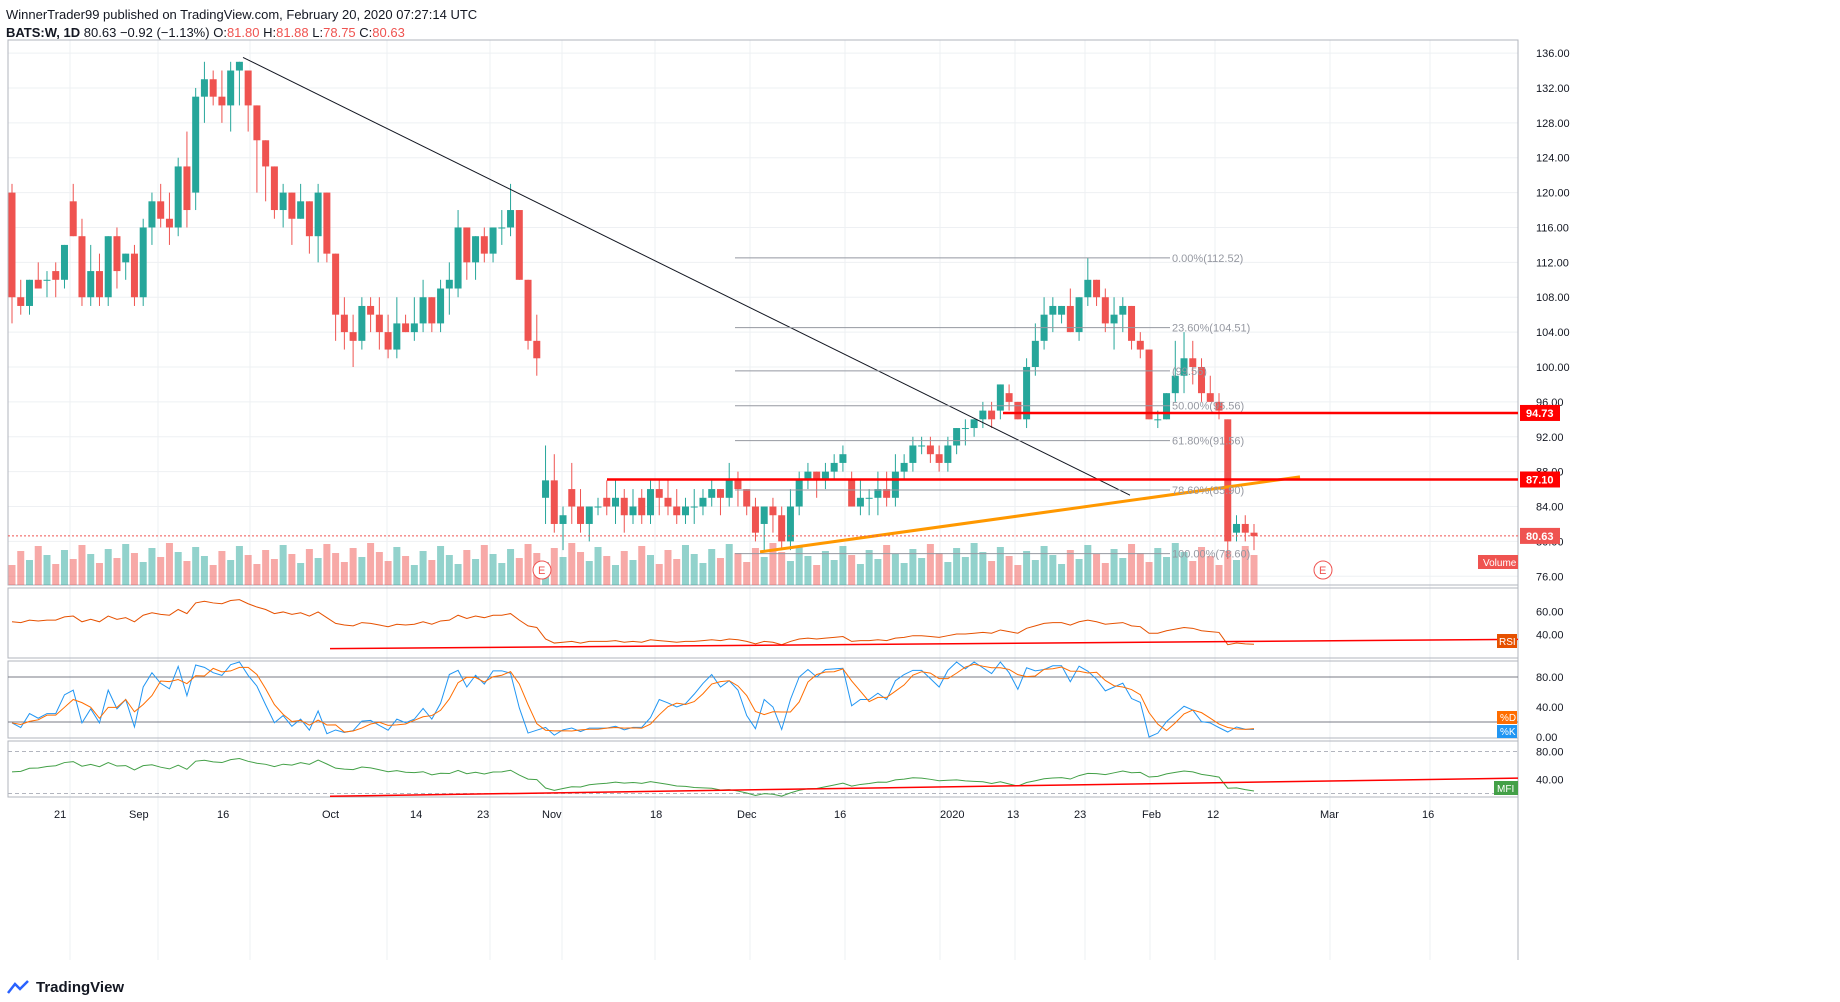  Describe the element at coordinates (1540, 412) in the screenshot. I see `resistance-1-tag` at that location.